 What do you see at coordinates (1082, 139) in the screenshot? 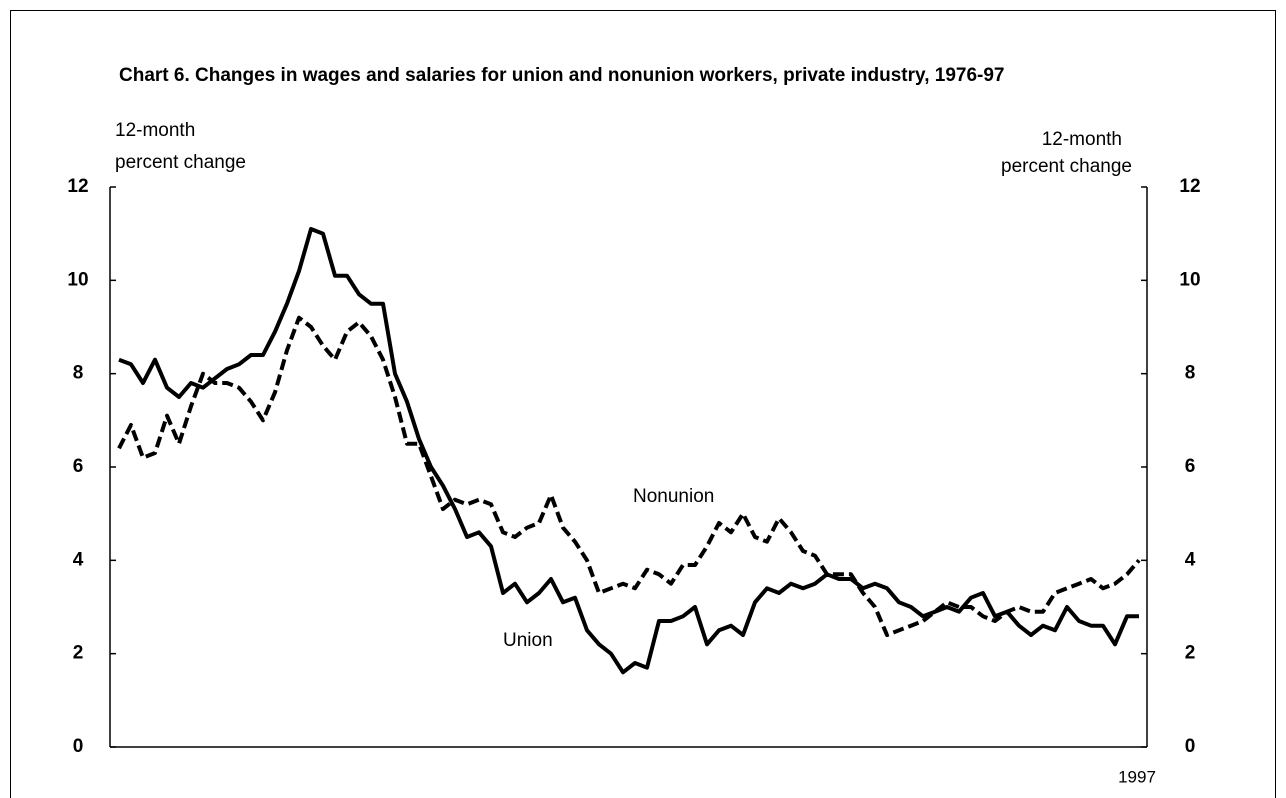
I see `y2-axis-label: 12-month` at bounding box center [1082, 139].